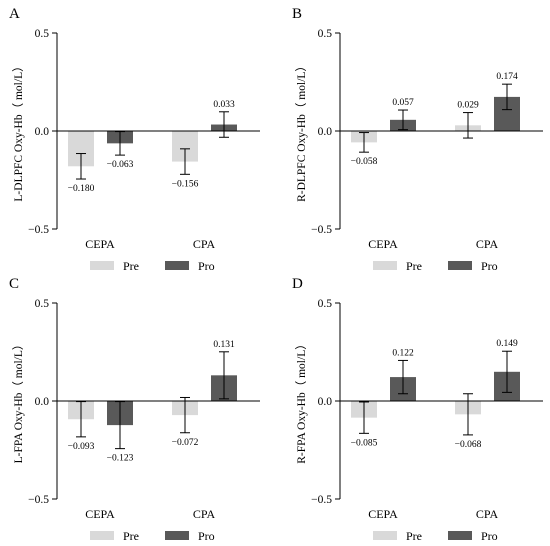 Image resolution: width=550 pixels, height=546 pixels. What do you see at coordinates (507, 344) in the screenshot?
I see `data-label: 0.149` at bounding box center [507, 344].